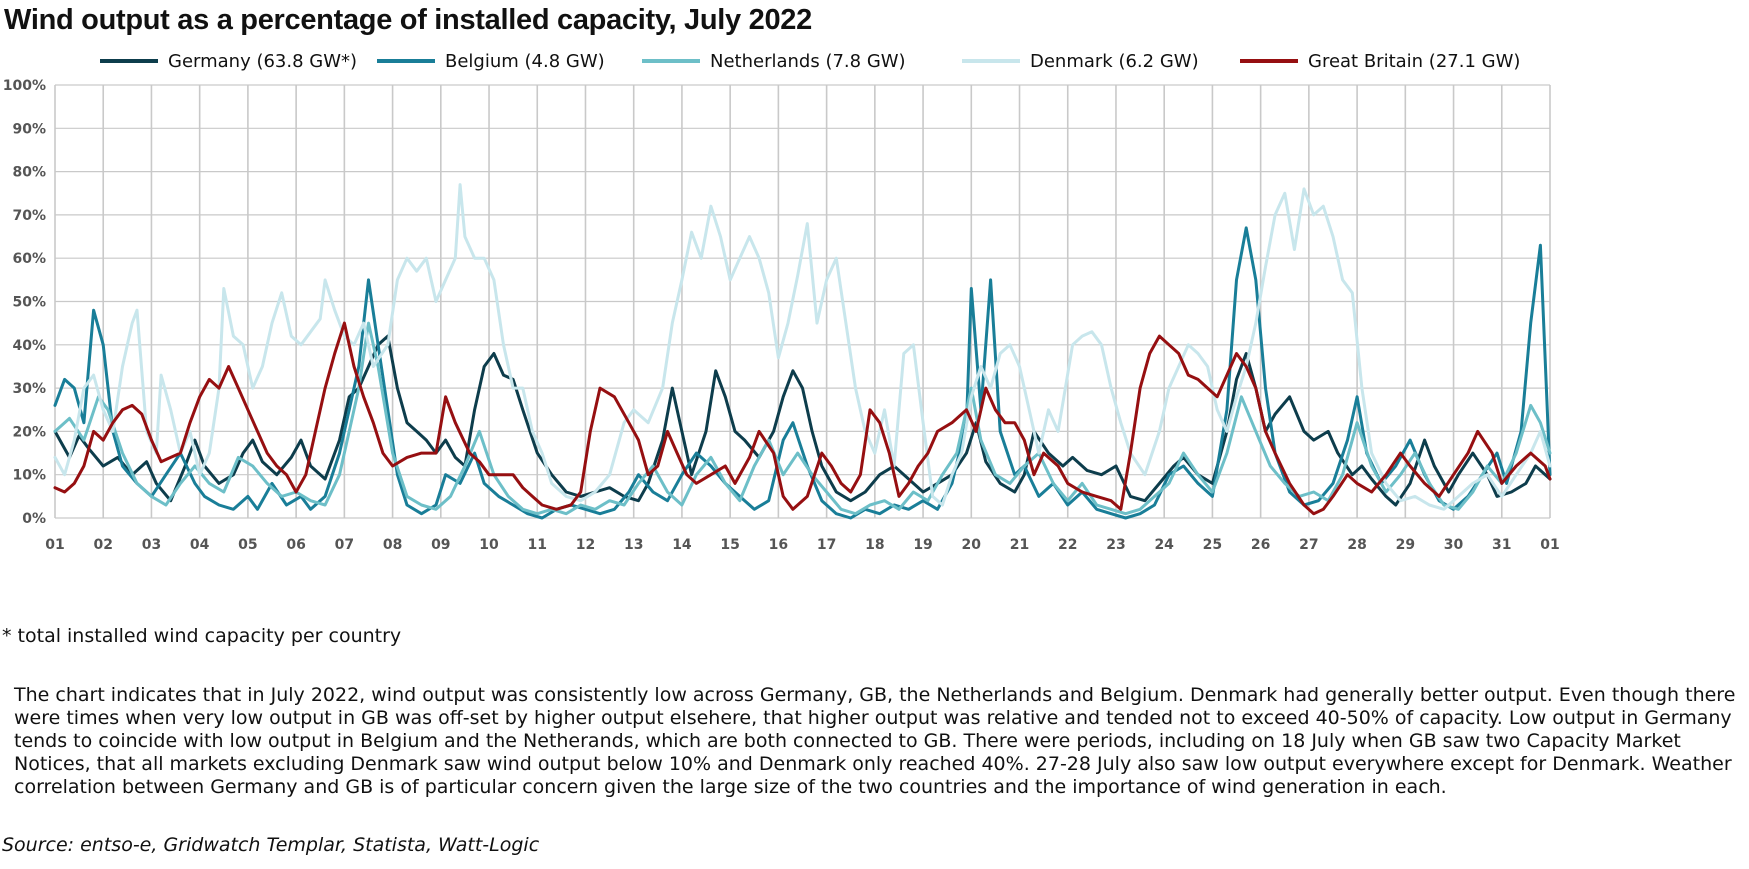 The height and width of the screenshot is (869, 1749). What do you see at coordinates (200, 545) in the screenshot?
I see `x-tick-label: 04` at bounding box center [200, 545].